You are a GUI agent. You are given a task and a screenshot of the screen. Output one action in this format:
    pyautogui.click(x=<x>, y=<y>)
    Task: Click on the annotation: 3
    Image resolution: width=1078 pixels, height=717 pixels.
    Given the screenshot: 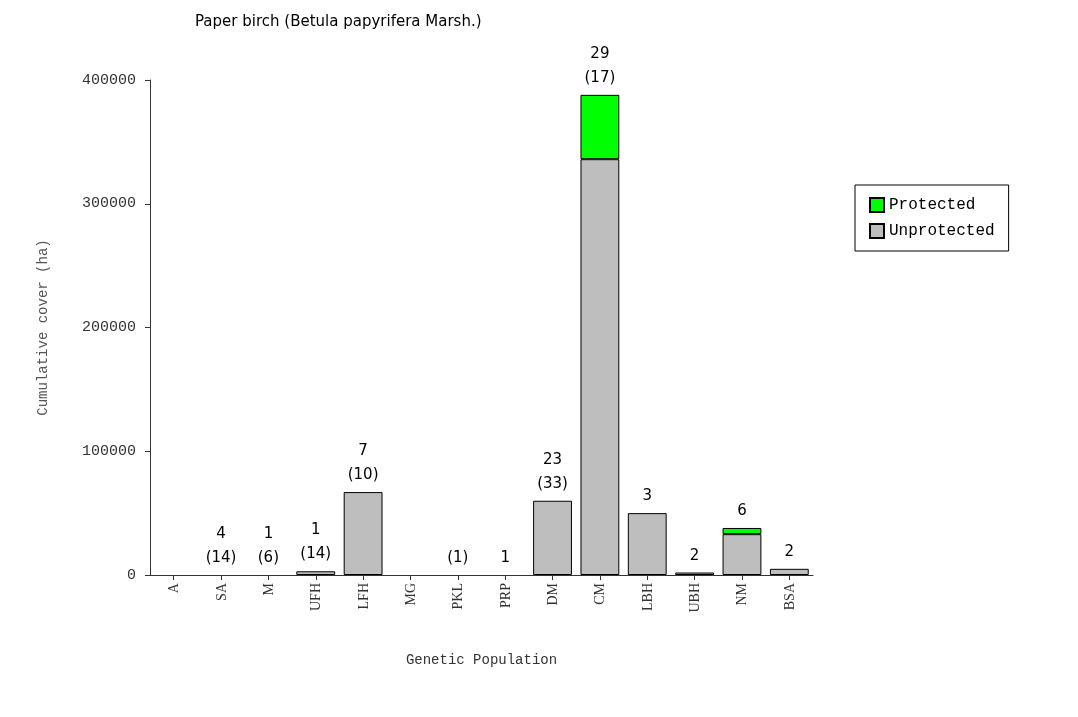 What is the action you would take?
    pyautogui.click(x=647, y=495)
    